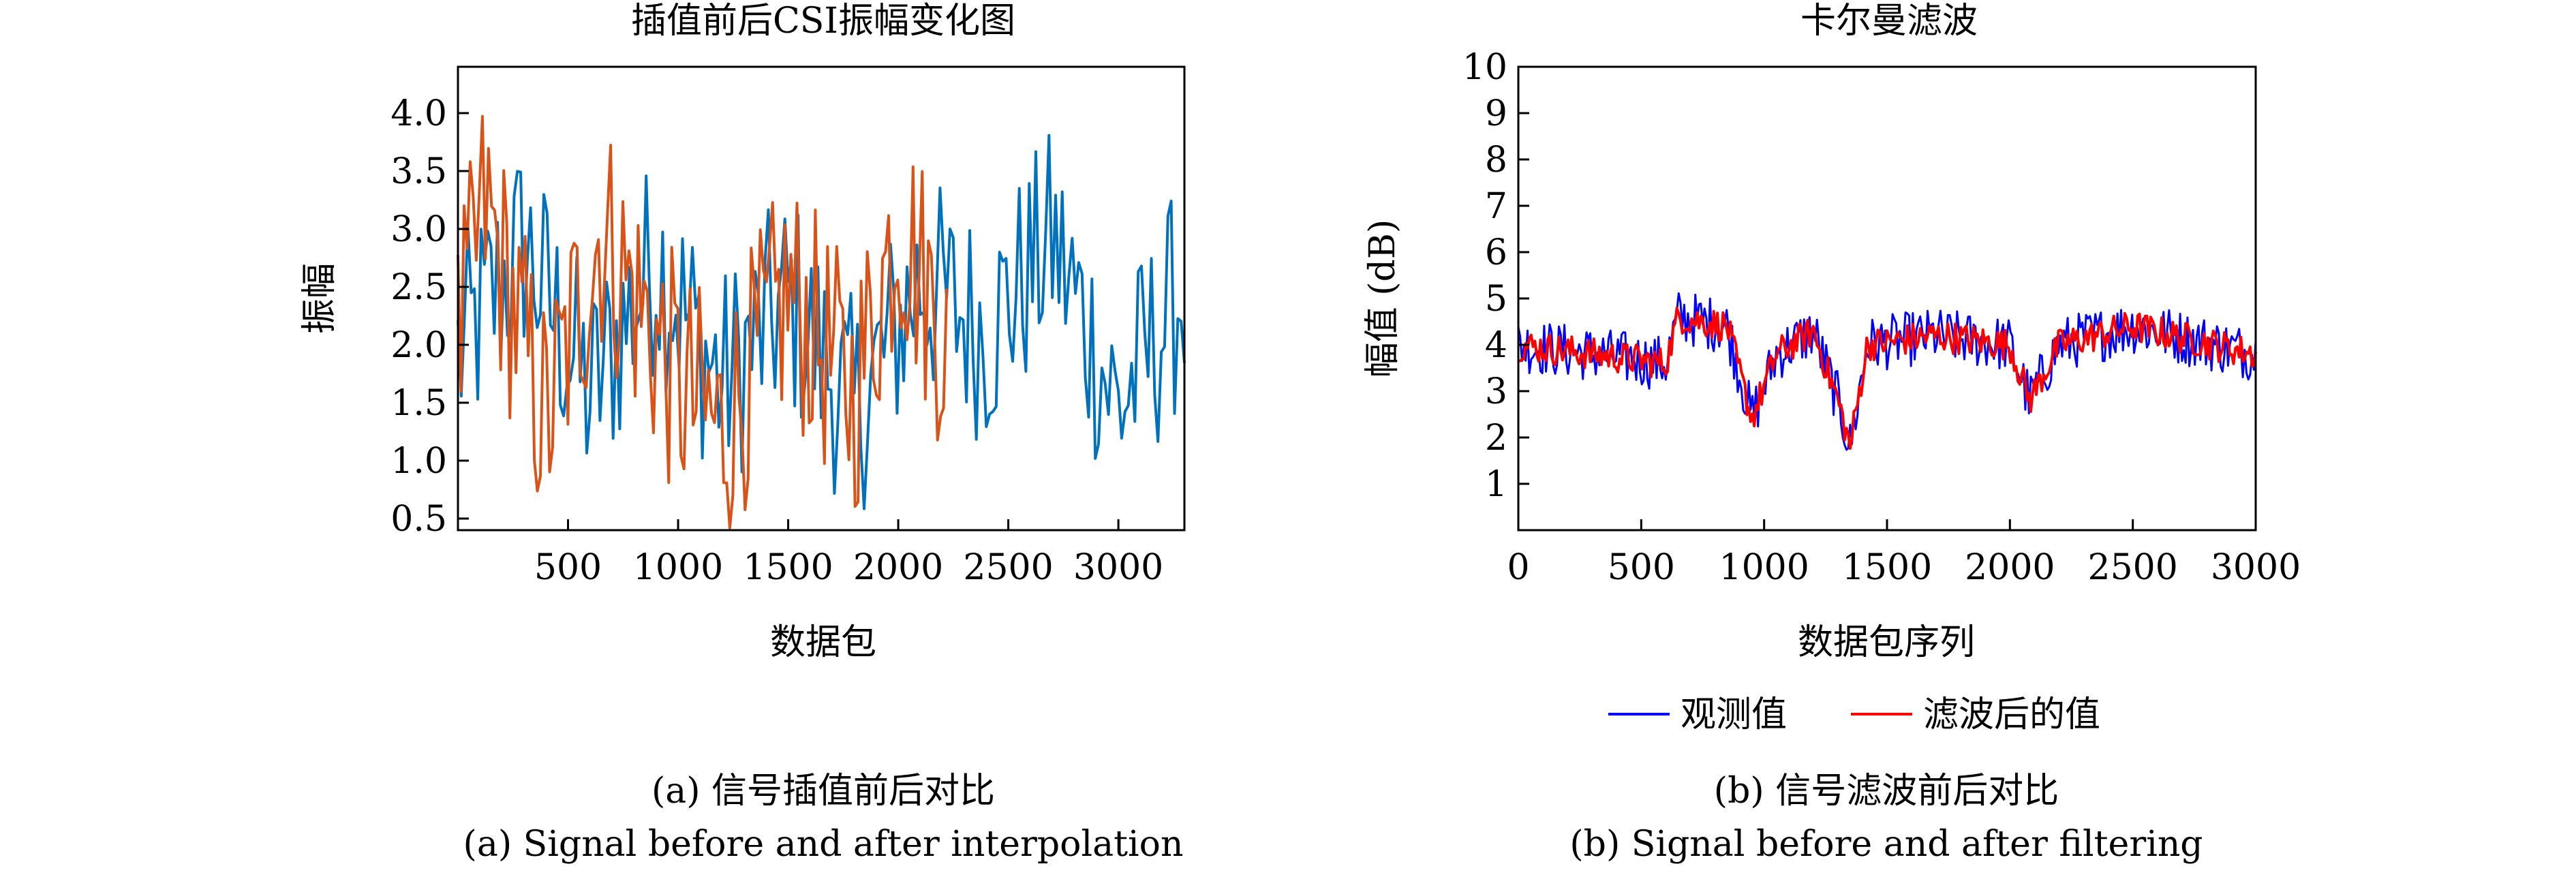  Describe the element at coordinates (418, 461) in the screenshot. I see `y-tick-label: 1.0` at that location.